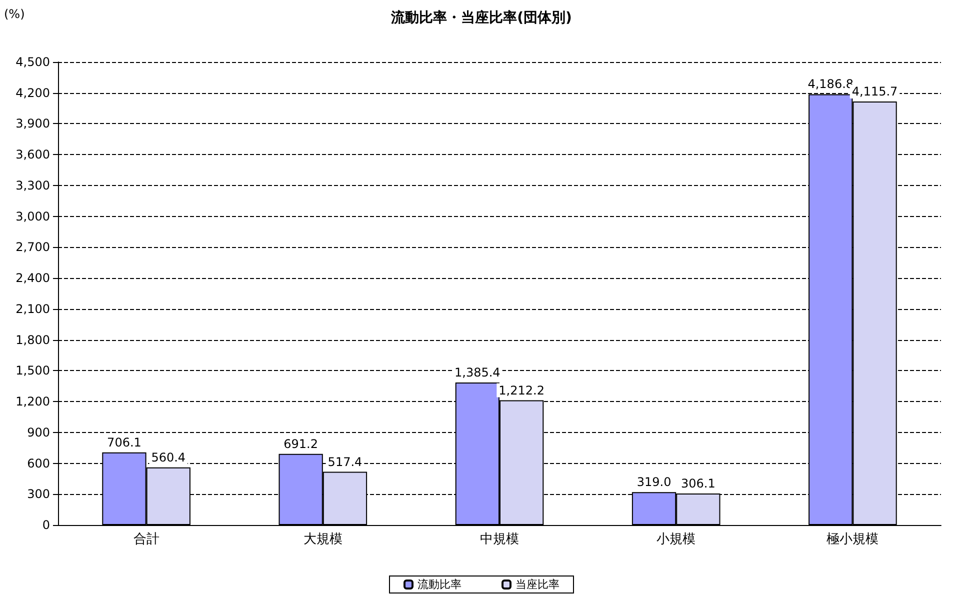 This screenshot has width=963, height=601. What do you see at coordinates (46, 525) in the screenshot?
I see `y-tick-label: 0` at bounding box center [46, 525].